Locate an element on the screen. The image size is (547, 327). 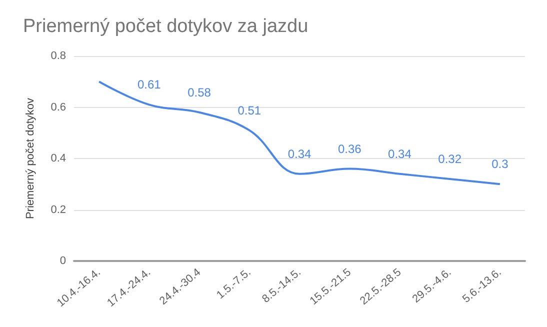
data-label: 0.36 is located at coordinates (350, 149).